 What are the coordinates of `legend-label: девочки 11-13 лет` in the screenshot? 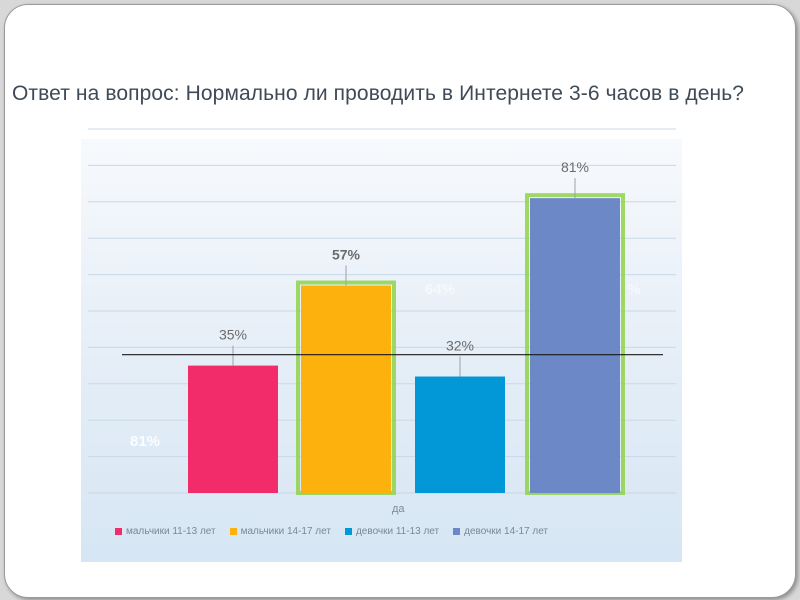 It's located at (397, 531).